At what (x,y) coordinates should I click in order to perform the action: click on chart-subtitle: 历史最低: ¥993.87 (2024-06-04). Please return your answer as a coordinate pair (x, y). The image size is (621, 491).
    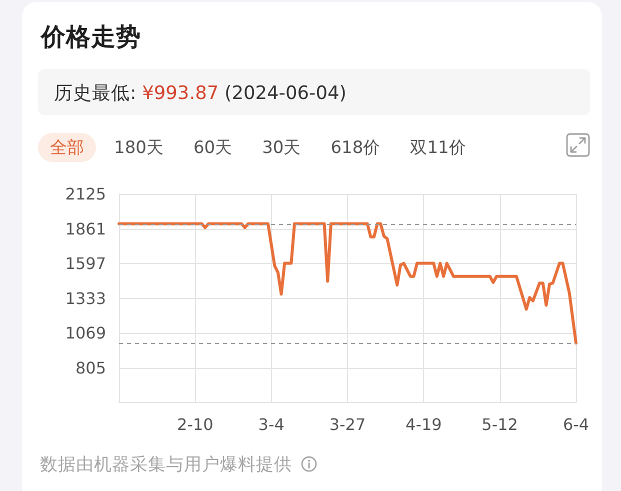
    Looking at the image, I should click on (200, 93).